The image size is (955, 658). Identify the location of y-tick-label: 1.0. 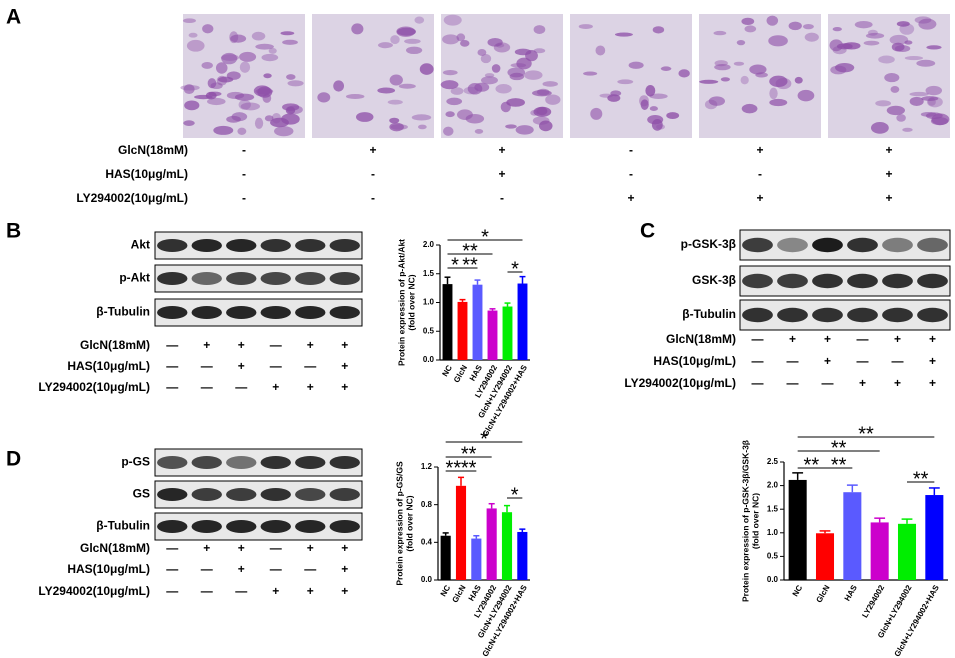
(773, 532).